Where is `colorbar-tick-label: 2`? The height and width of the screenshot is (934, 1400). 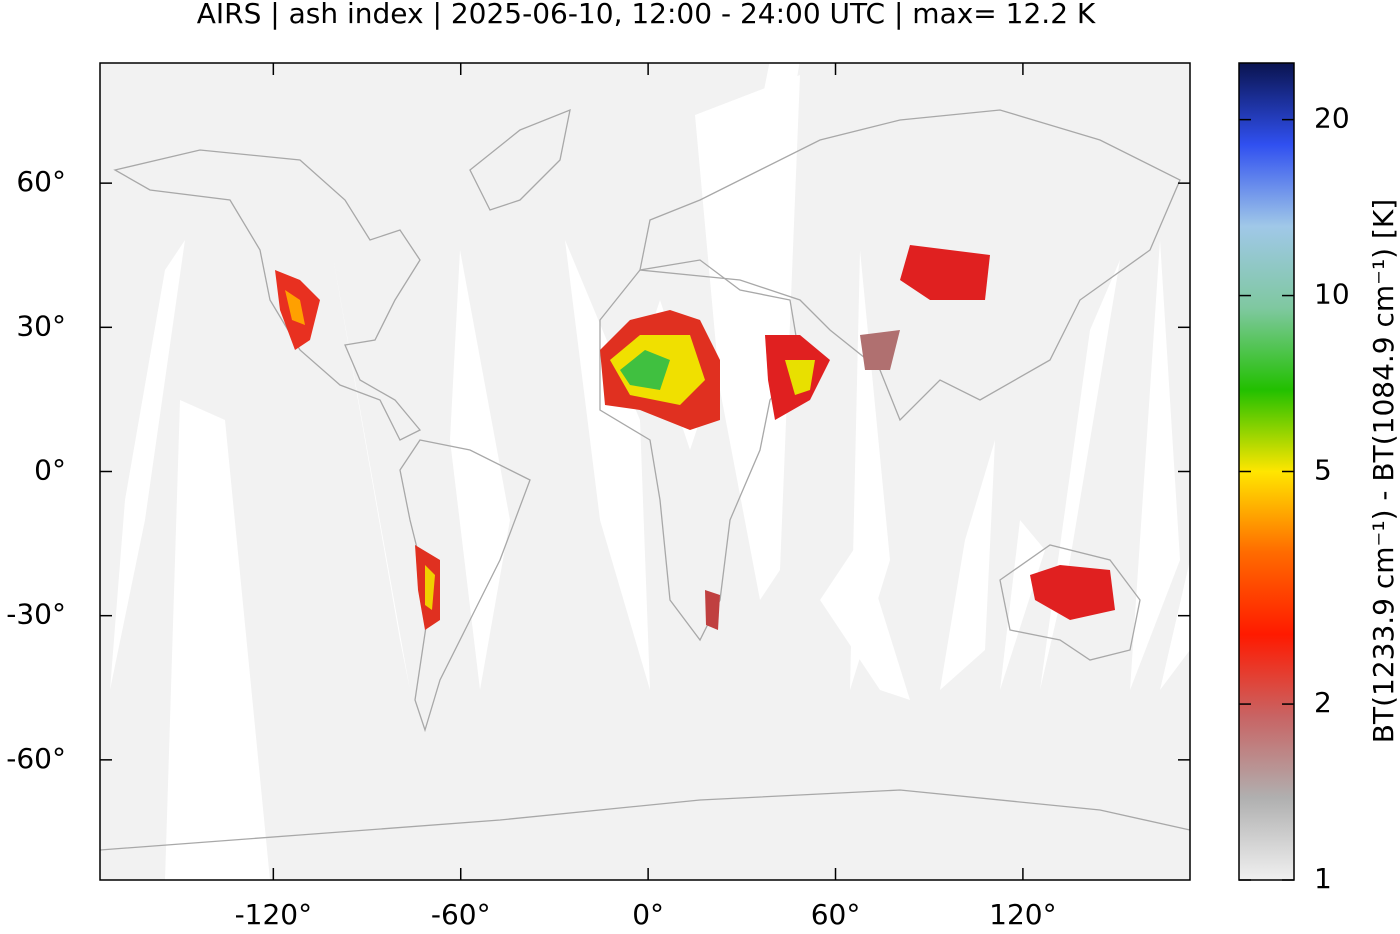
colorbar-tick-label: 2 is located at coordinates (1323, 702).